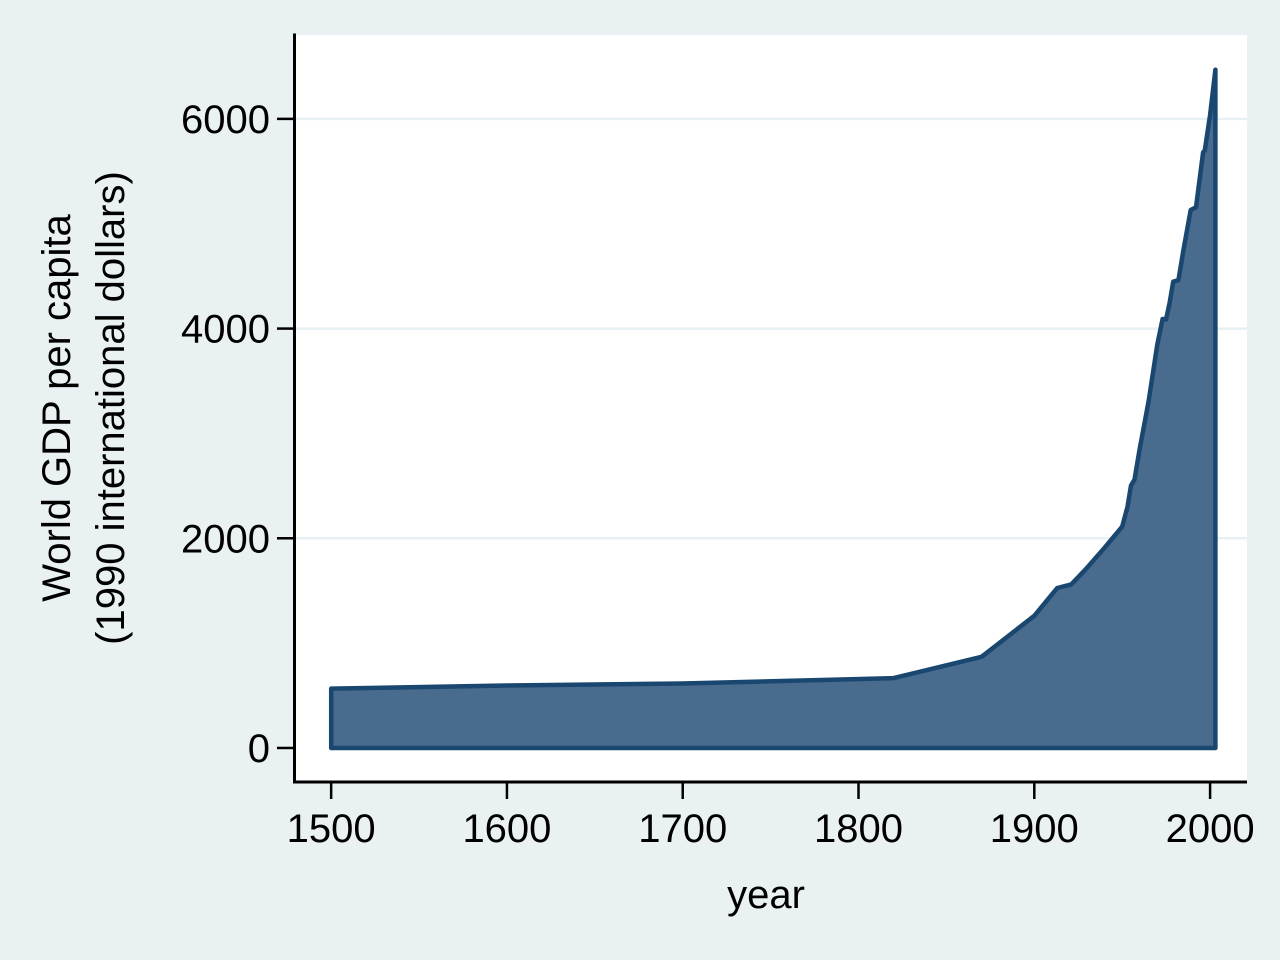  Describe the element at coordinates (1210, 829) in the screenshot. I see `x-tick-label-2000: 2000` at that location.